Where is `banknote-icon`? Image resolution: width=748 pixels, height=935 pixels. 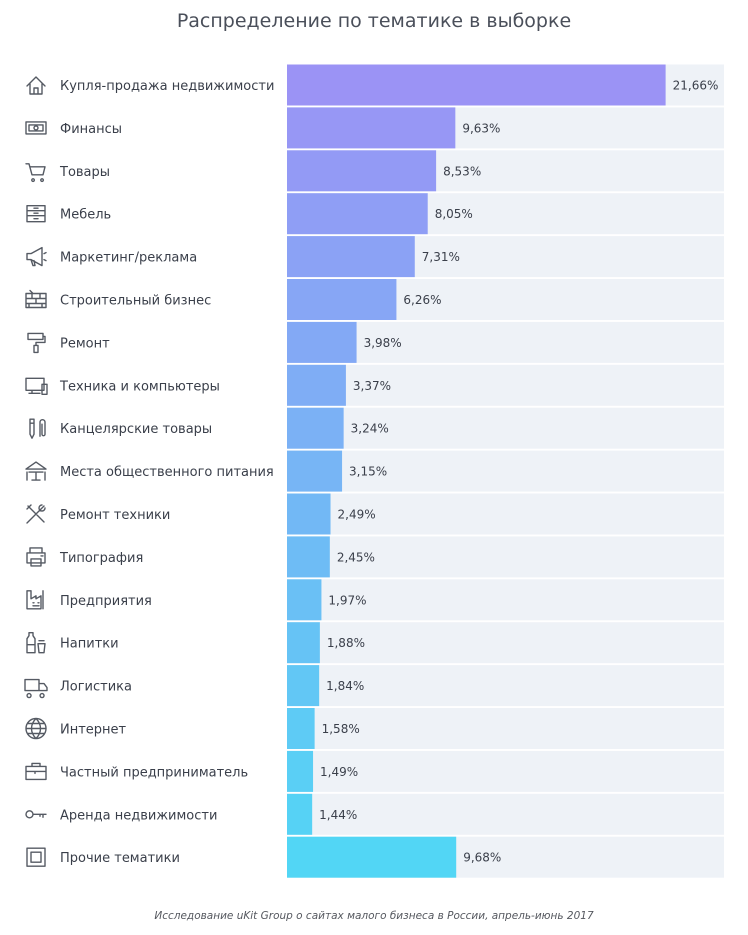
banknote-icon is located at coordinates (36, 128).